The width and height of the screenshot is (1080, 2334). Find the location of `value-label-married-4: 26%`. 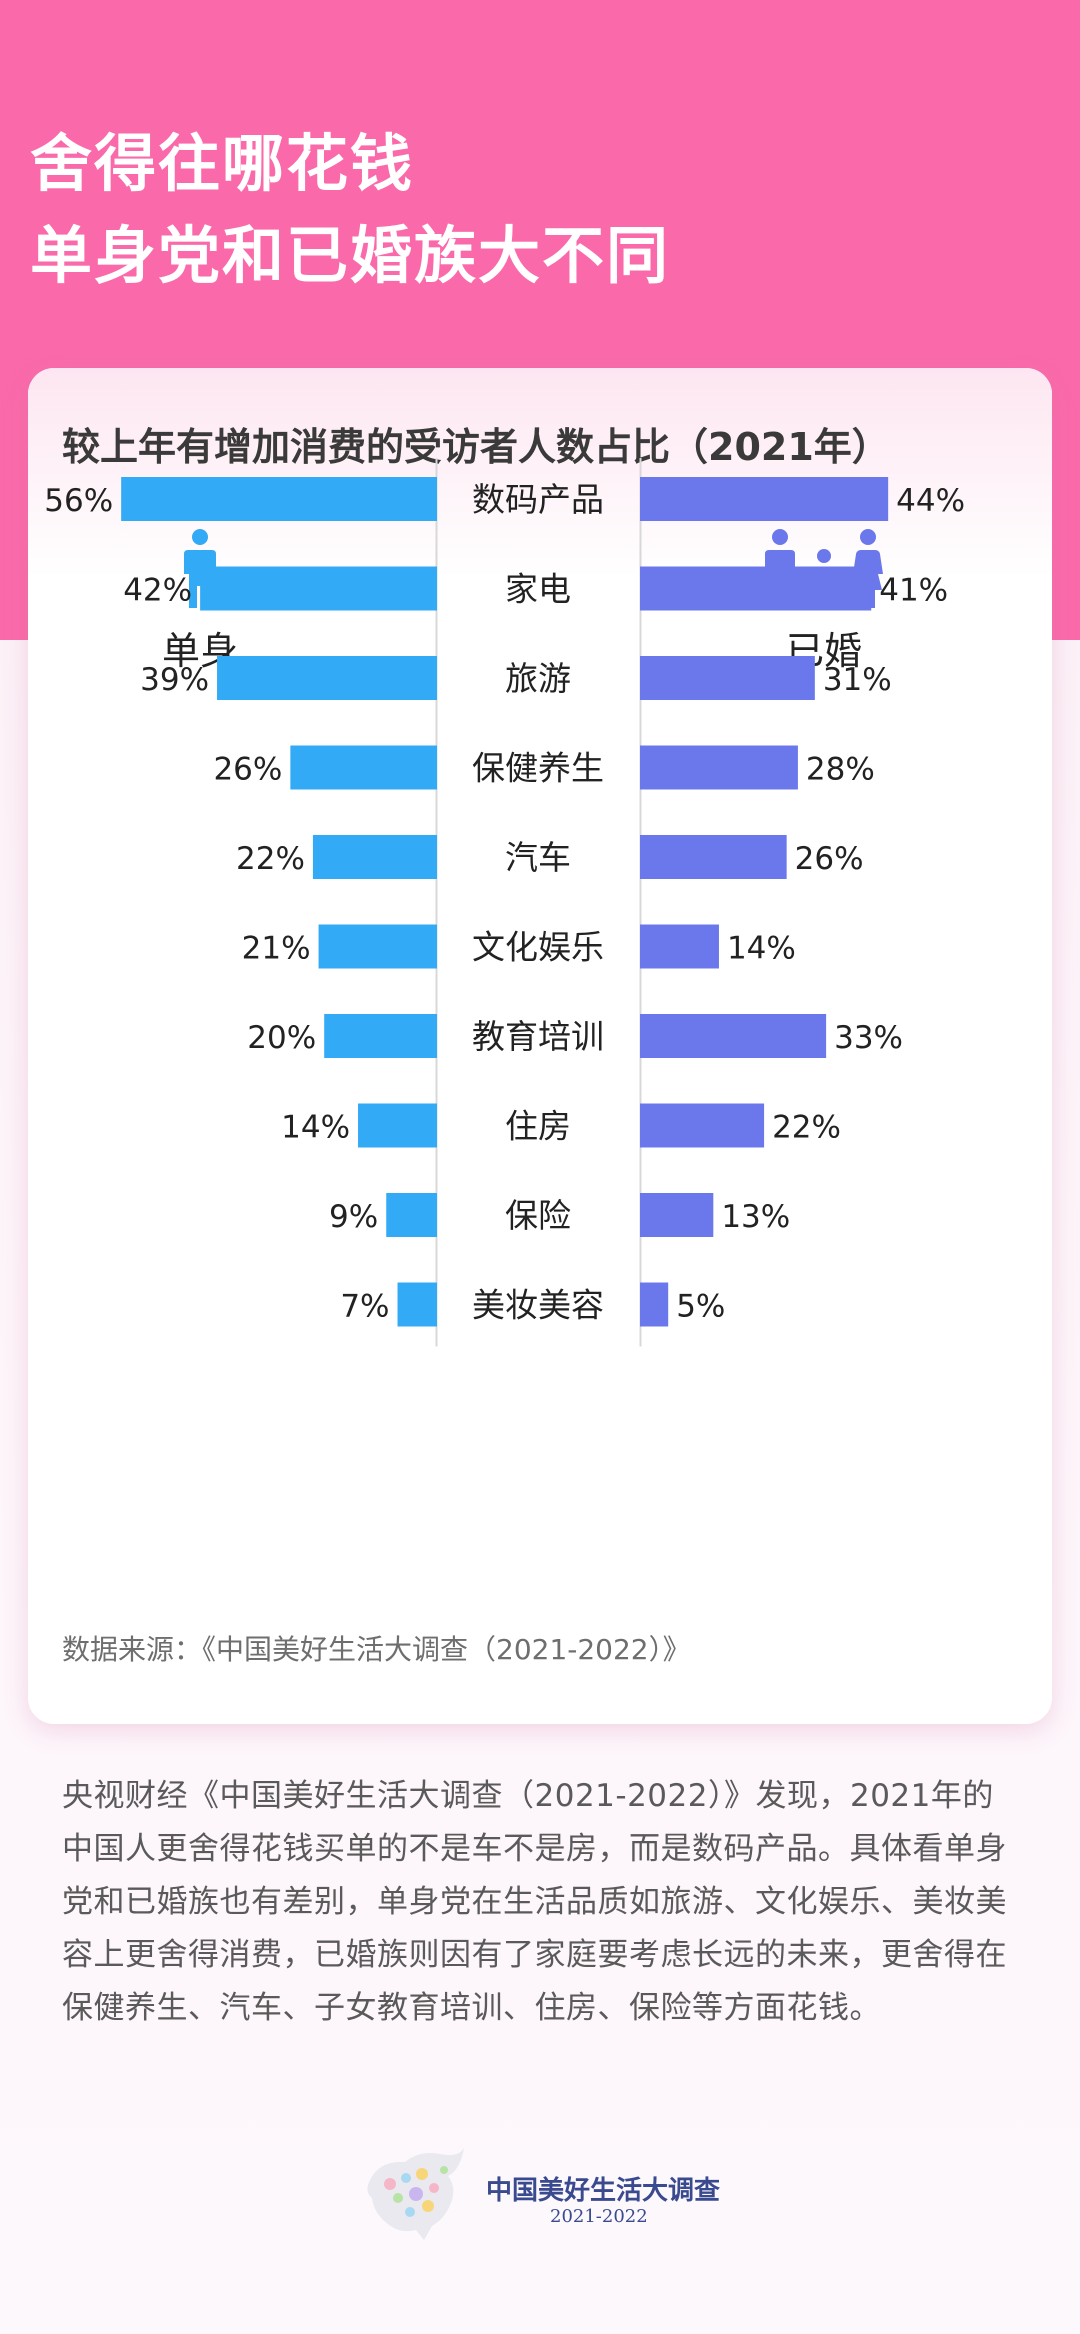

value-label-married-4: 26% is located at coordinates (829, 859).